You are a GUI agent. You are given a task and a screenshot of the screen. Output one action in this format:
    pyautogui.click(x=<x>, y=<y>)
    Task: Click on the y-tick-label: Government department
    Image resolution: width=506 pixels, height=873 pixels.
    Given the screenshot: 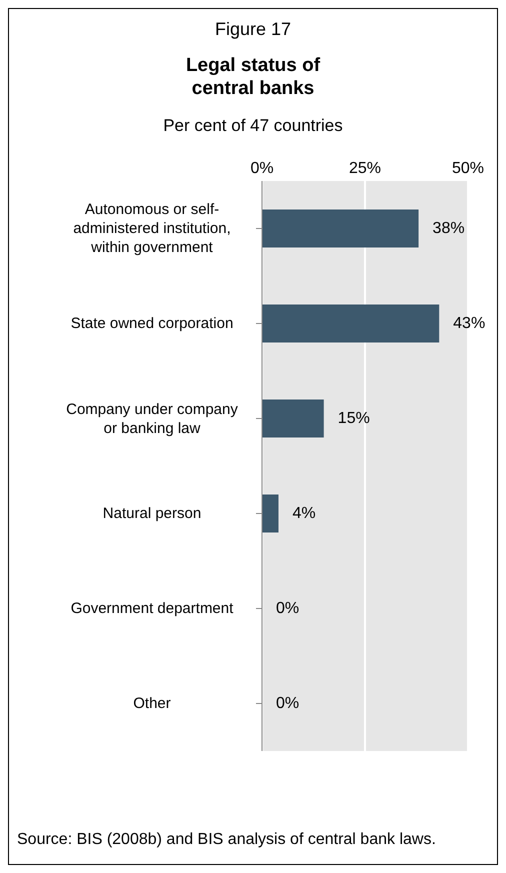 What is the action you would take?
    pyautogui.click(x=152, y=609)
    